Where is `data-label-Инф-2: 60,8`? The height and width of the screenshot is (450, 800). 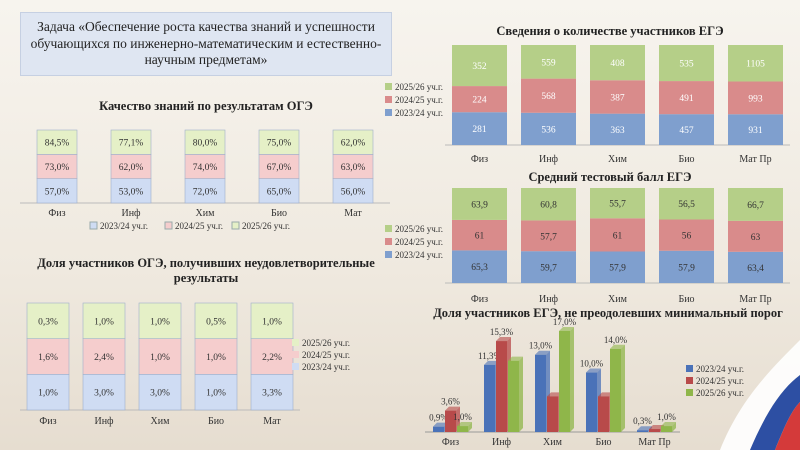
data-label-Инф-2: 60,8 is located at coordinates (548, 206).